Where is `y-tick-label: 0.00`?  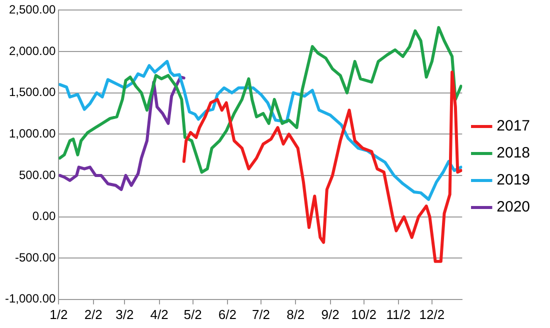
y-tick-label: 0.00 is located at coordinates (44, 216).